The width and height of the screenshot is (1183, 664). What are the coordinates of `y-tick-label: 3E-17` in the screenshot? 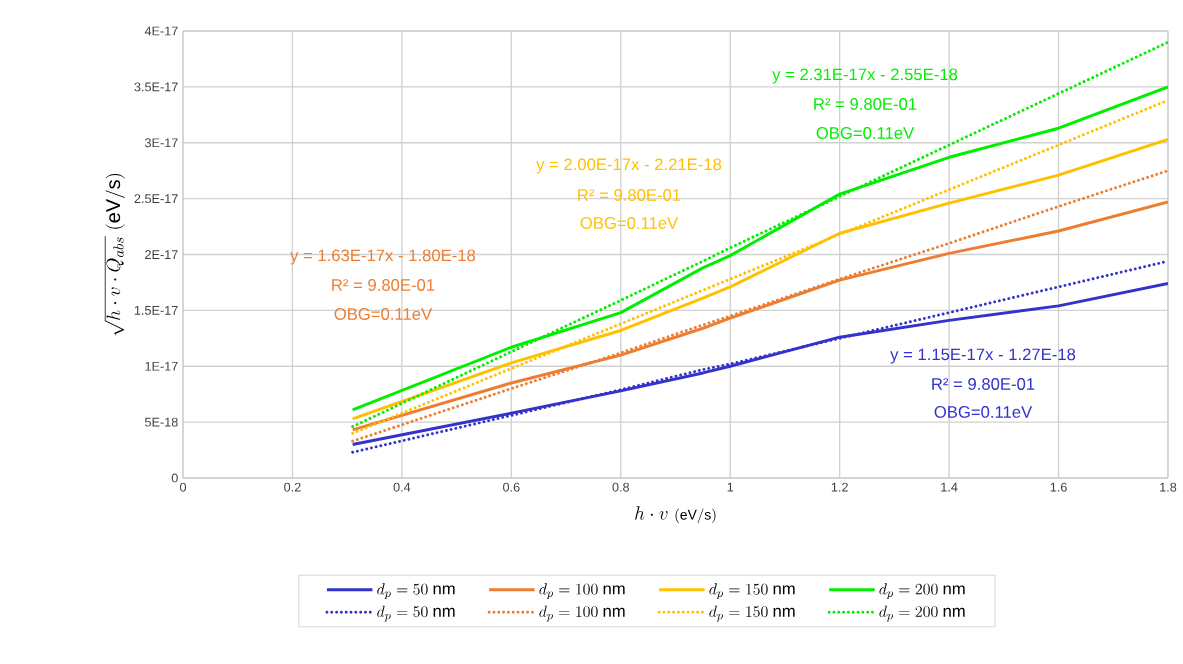 It's located at (161, 143).